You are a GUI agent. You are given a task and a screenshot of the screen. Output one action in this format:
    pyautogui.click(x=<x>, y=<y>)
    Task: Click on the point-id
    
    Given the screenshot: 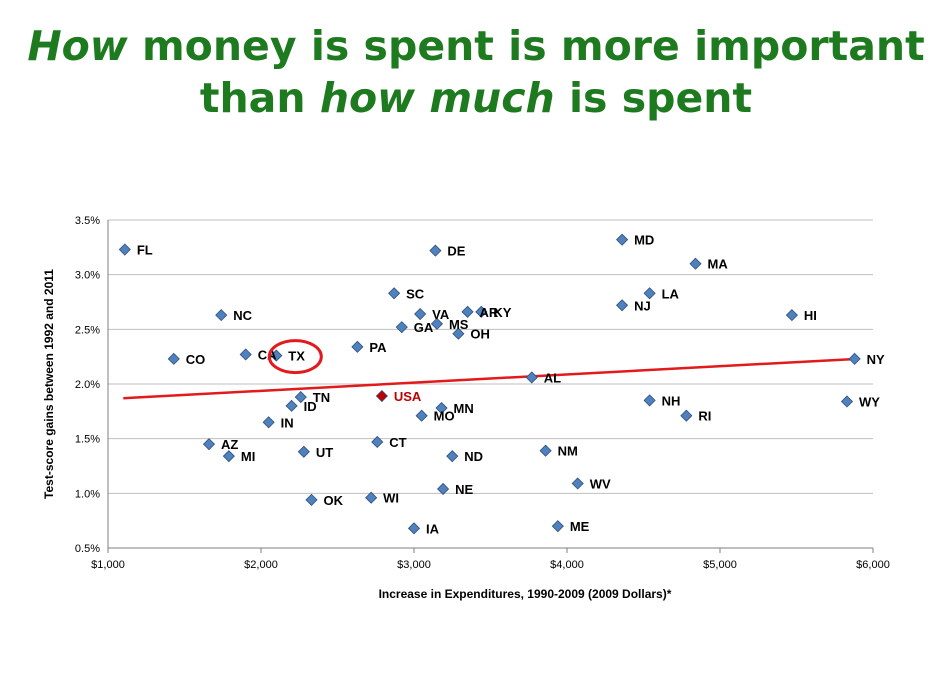 What is the action you would take?
    pyautogui.click(x=291, y=405)
    